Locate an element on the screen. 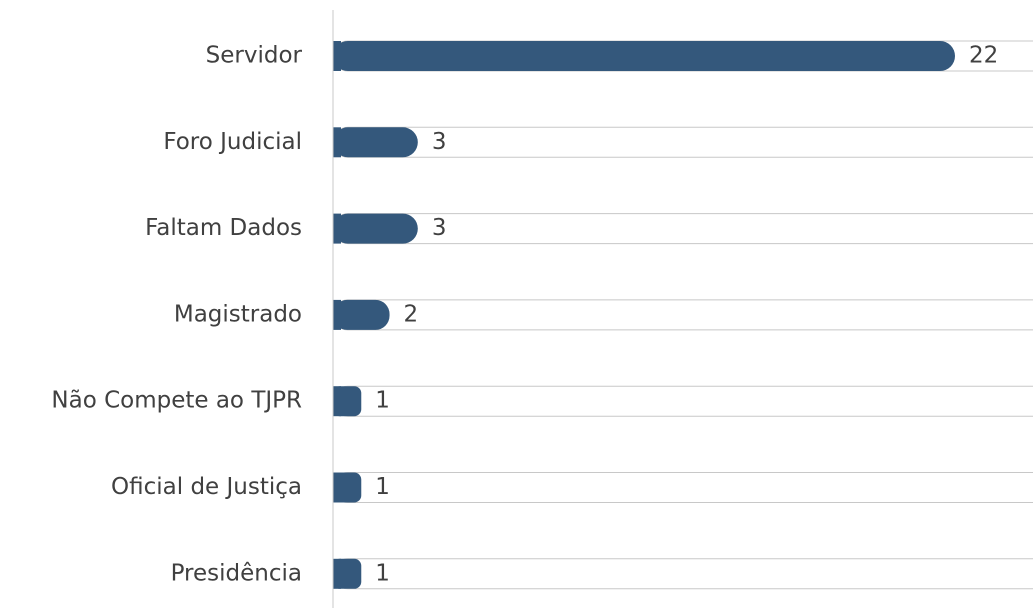 This screenshot has height=608, width=1033. category-label: Oficial de Justiça is located at coordinates (206, 487).